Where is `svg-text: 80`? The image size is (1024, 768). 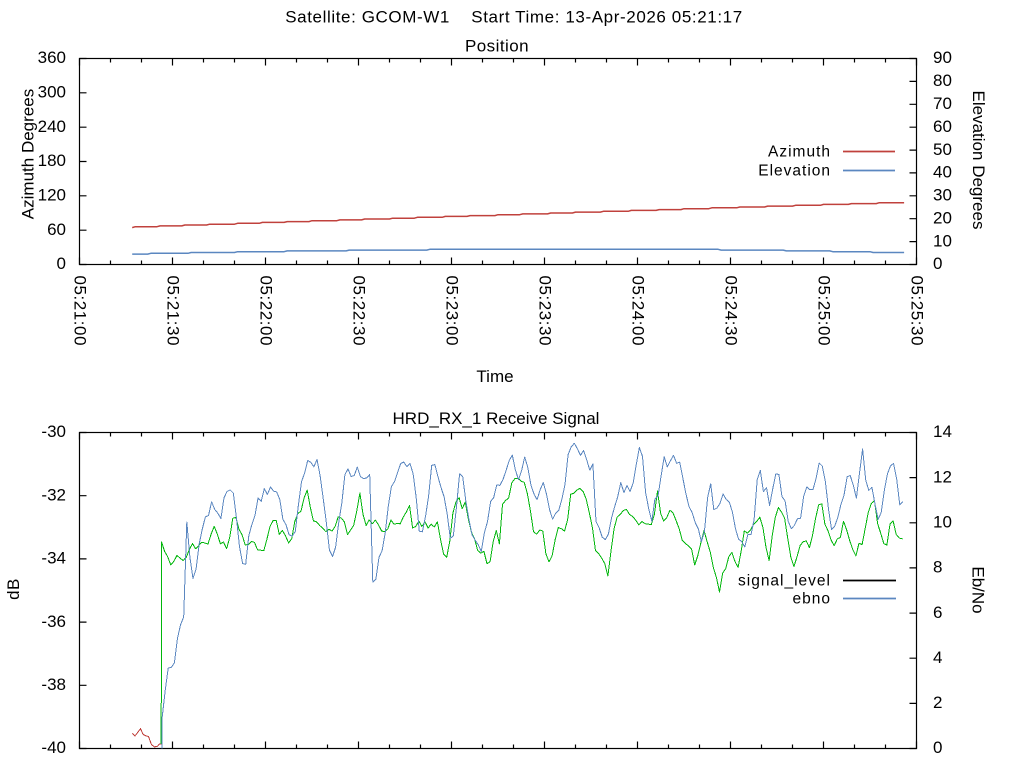 svg-text: 80 is located at coordinates (942, 80).